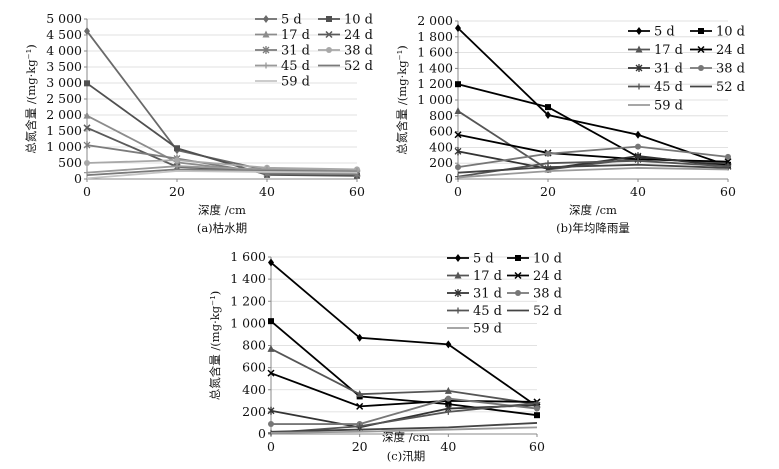 Image resolution: width=779 pixels, height=469 pixels. What do you see at coordinates (64, 130) in the screenshot?
I see `y-tick-label: 1 500` at bounding box center [64, 130].